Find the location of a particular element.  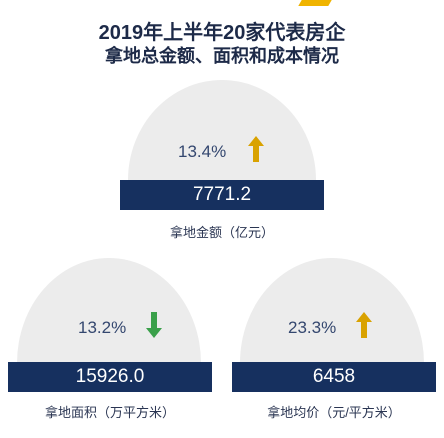

area-label: 拿地面积（万平方米） is located at coordinates (109, 412).